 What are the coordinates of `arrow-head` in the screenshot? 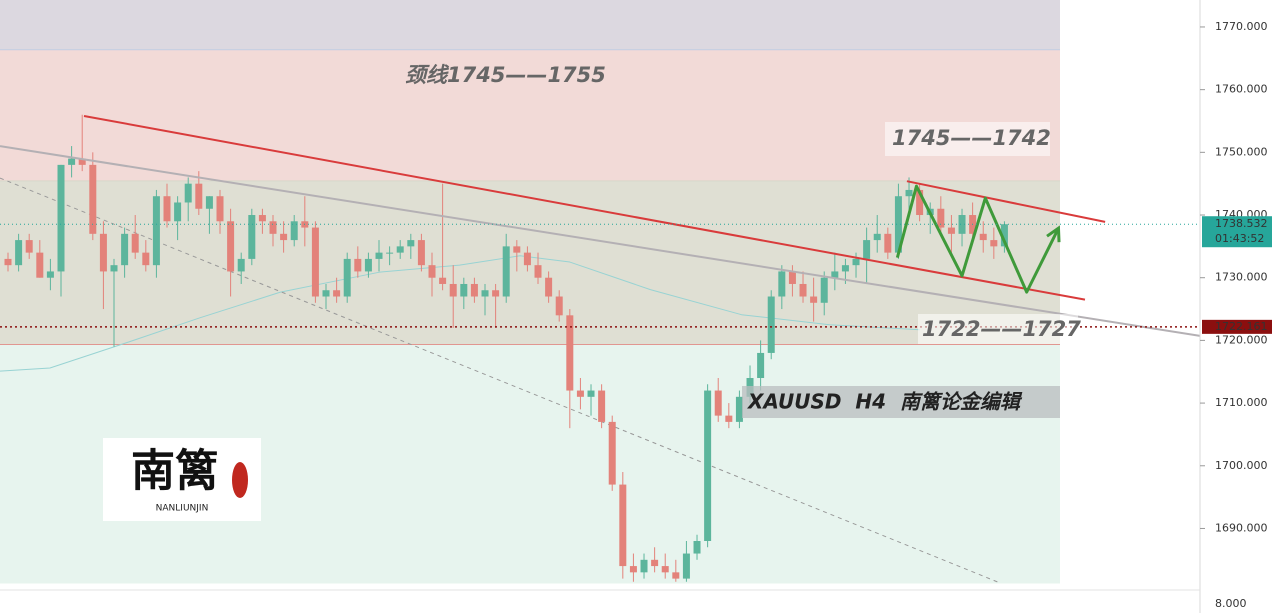 It's located at (1053, 234).